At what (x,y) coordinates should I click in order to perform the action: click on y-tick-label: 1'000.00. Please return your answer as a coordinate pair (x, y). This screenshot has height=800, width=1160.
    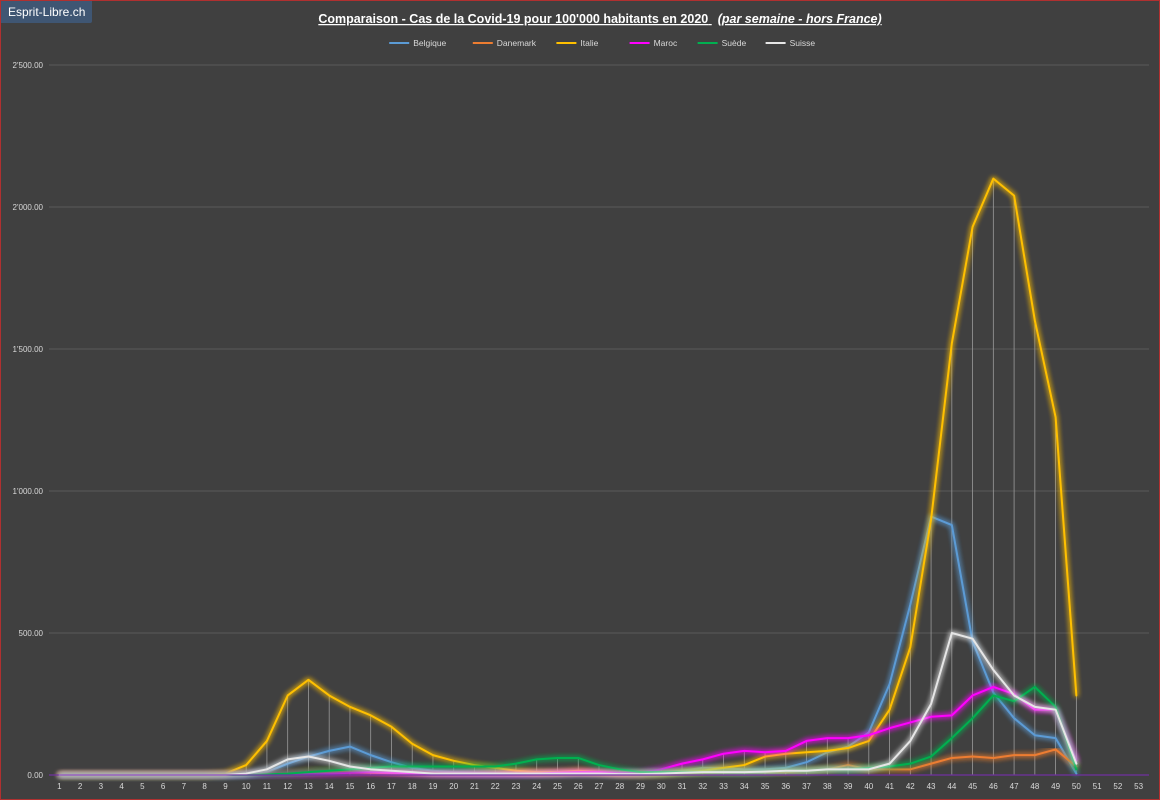
    Looking at the image, I should click on (28, 491).